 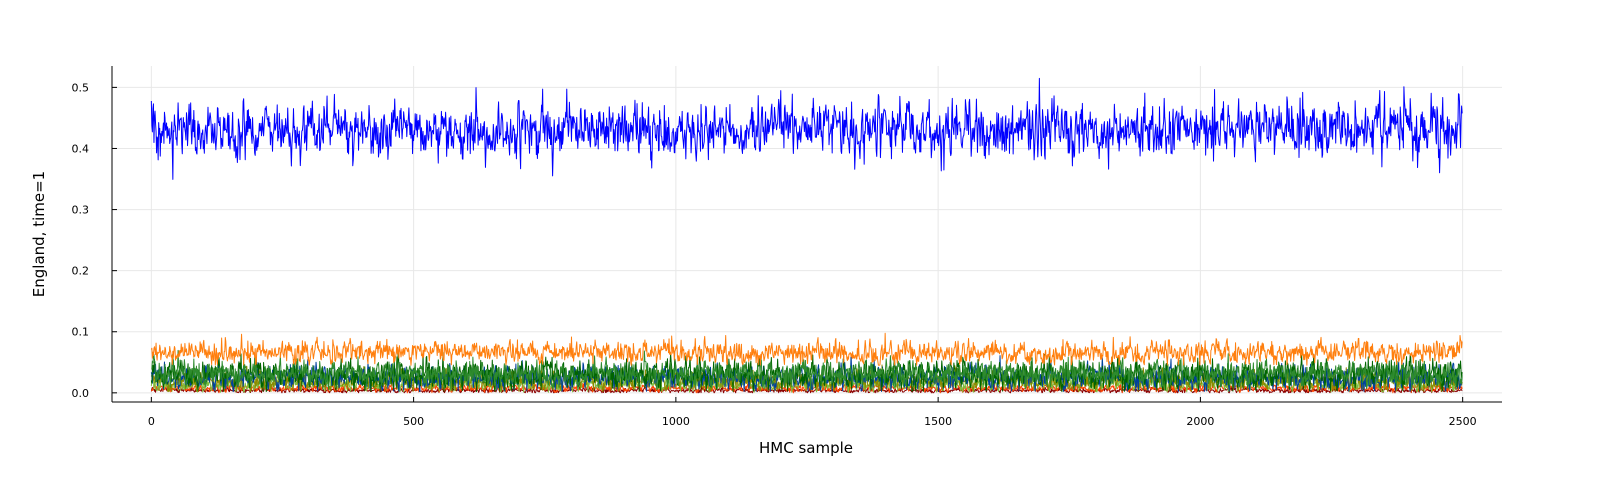 I want to click on x-ticks: 0 500 1000 1500 2000 2500, so click(x=812, y=412).